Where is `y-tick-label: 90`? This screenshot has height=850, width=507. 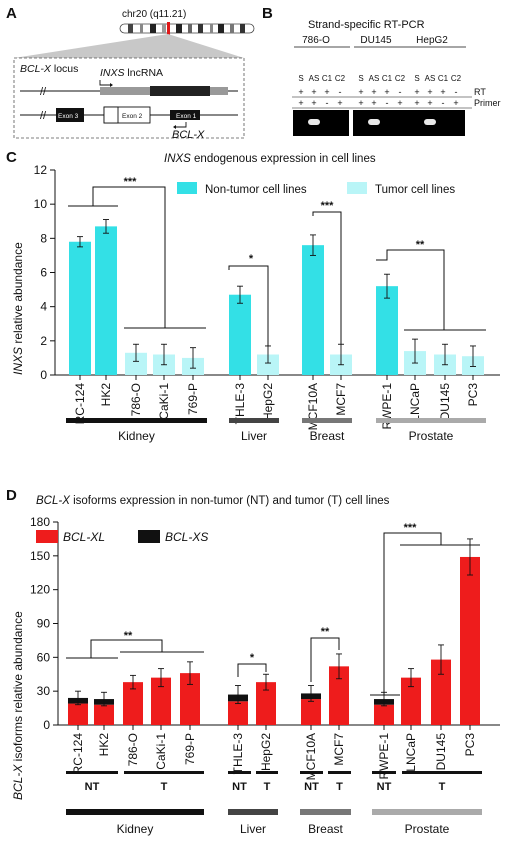
y-tick-label: 90 is located at coordinates (44, 624).